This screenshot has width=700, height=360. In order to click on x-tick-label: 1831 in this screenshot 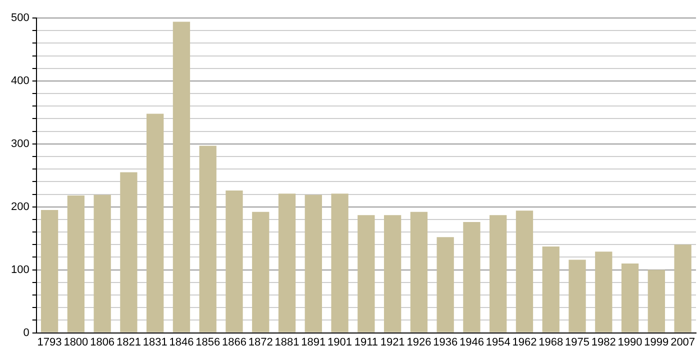, I will do `click(155, 342)`.